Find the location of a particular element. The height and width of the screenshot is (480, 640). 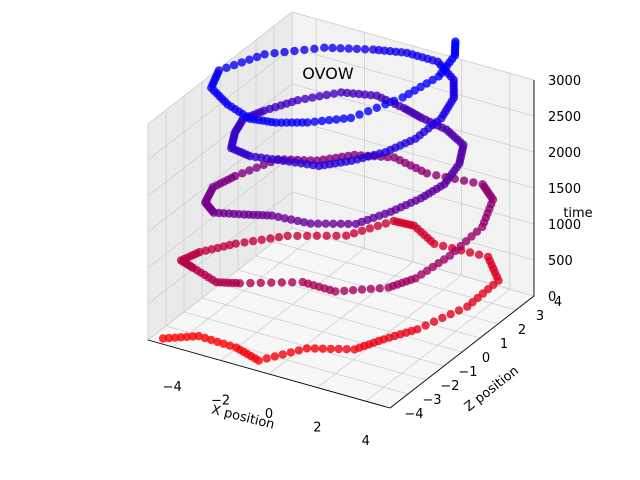

y-tick-label: 0 is located at coordinates (486, 358).